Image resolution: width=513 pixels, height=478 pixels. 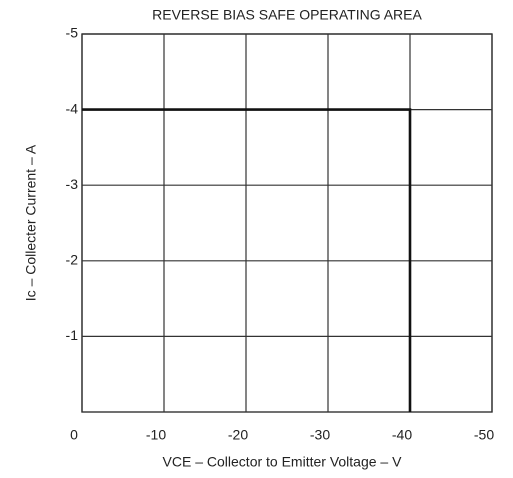 What do you see at coordinates (72, 33) in the screenshot?
I see `y-tick-label: -5` at bounding box center [72, 33].